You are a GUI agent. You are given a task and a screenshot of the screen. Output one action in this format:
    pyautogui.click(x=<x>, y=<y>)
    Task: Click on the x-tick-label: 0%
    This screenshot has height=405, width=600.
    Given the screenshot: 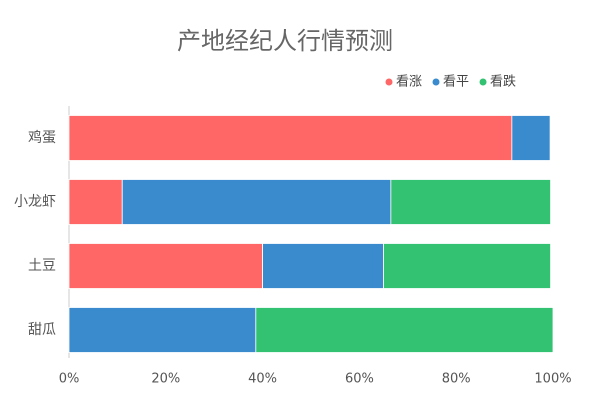 What is the action you would take?
    pyautogui.click(x=69, y=379)
    